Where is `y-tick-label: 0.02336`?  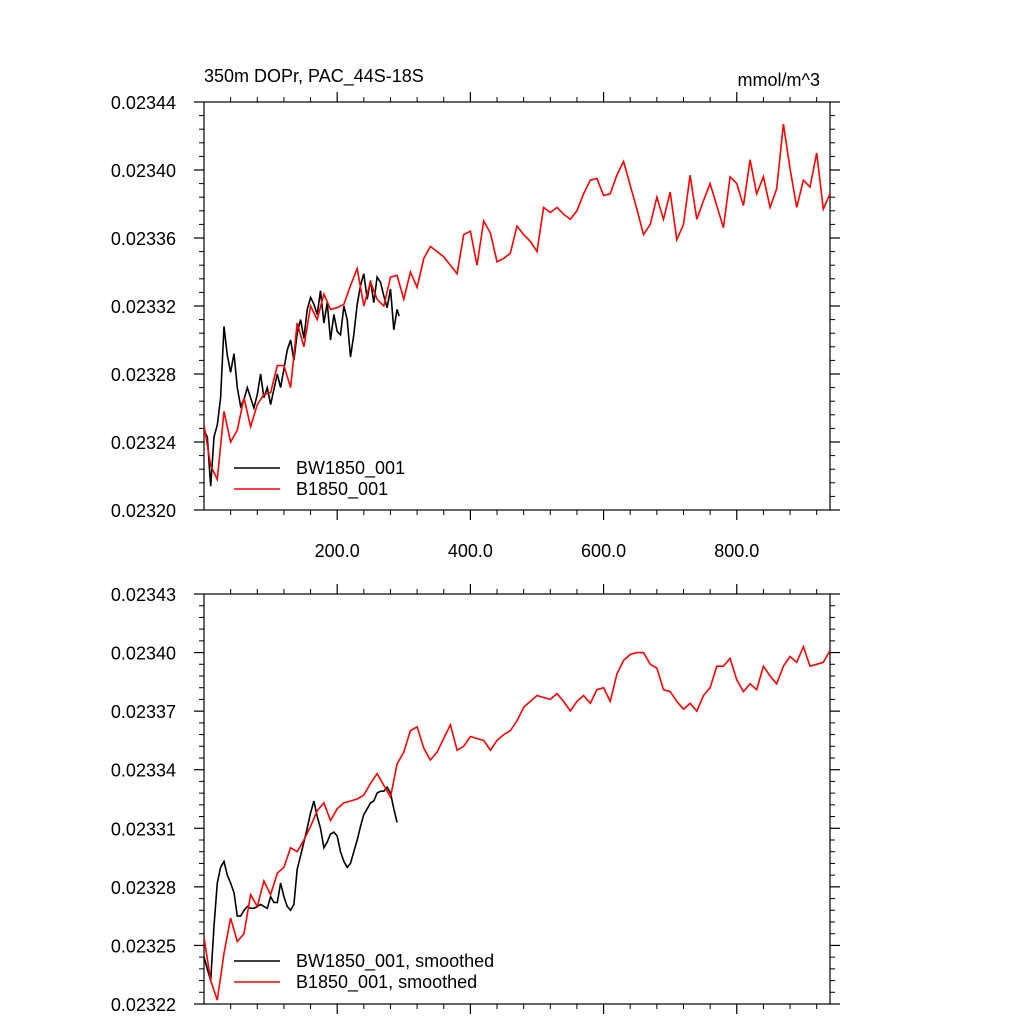 y-tick-label: 0.02336 is located at coordinates (143, 239).